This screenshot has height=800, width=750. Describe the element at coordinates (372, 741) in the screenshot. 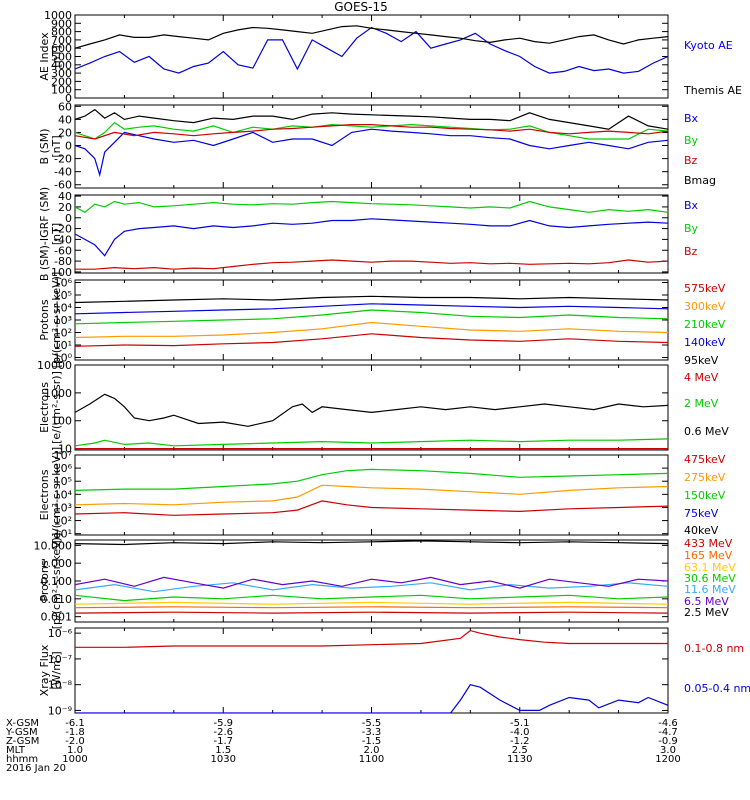

I see `footer-value: -1.5` at that location.